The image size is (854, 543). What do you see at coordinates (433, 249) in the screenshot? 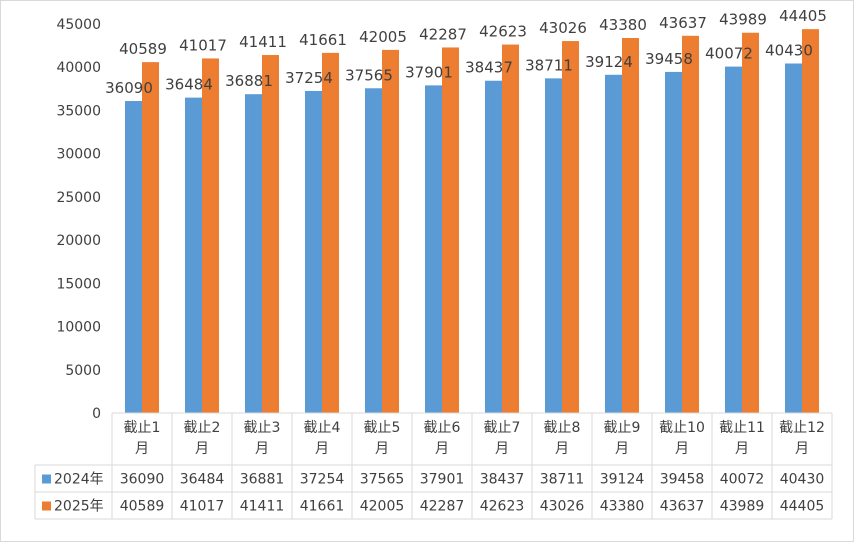
I see `bar-s0-c5` at bounding box center [433, 249].